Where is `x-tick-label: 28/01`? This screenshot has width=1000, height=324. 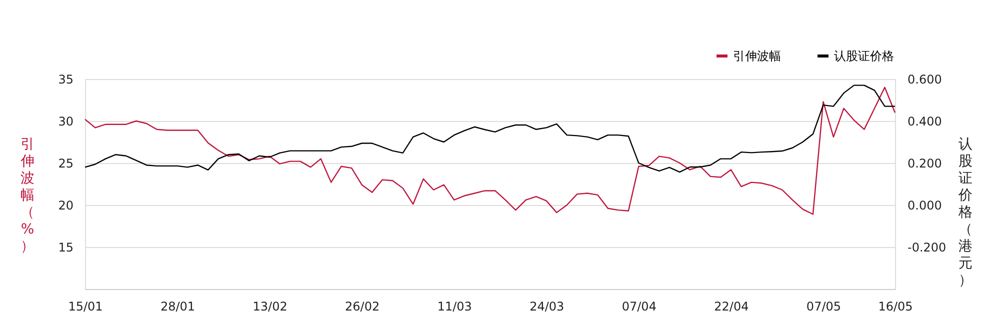 x-tick-label: 28/01 is located at coordinates (178, 307).